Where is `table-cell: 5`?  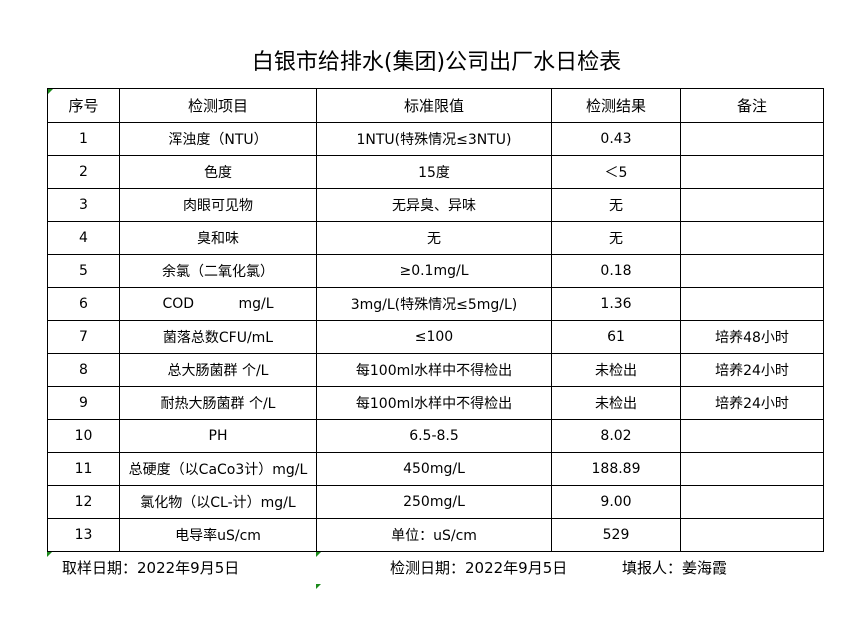 table-cell: 5 is located at coordinates (83, 271).